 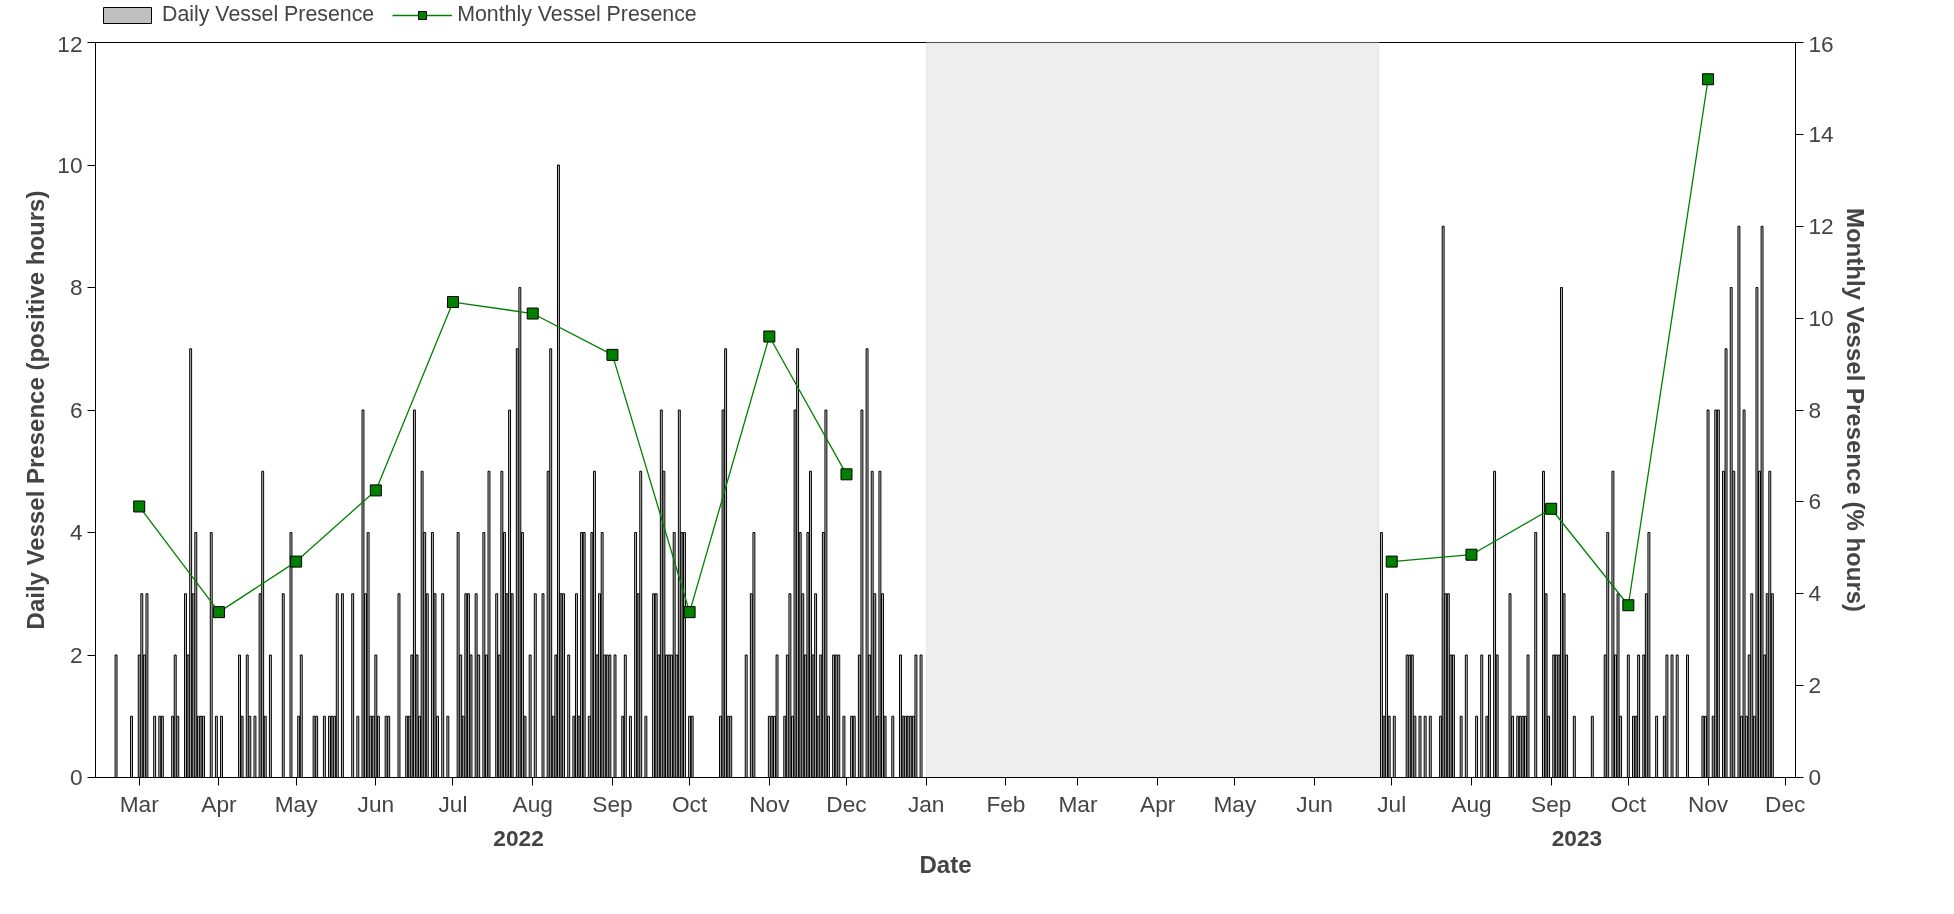 I want to click on x-tick-label: Feb, so click(x=1006, y=803).